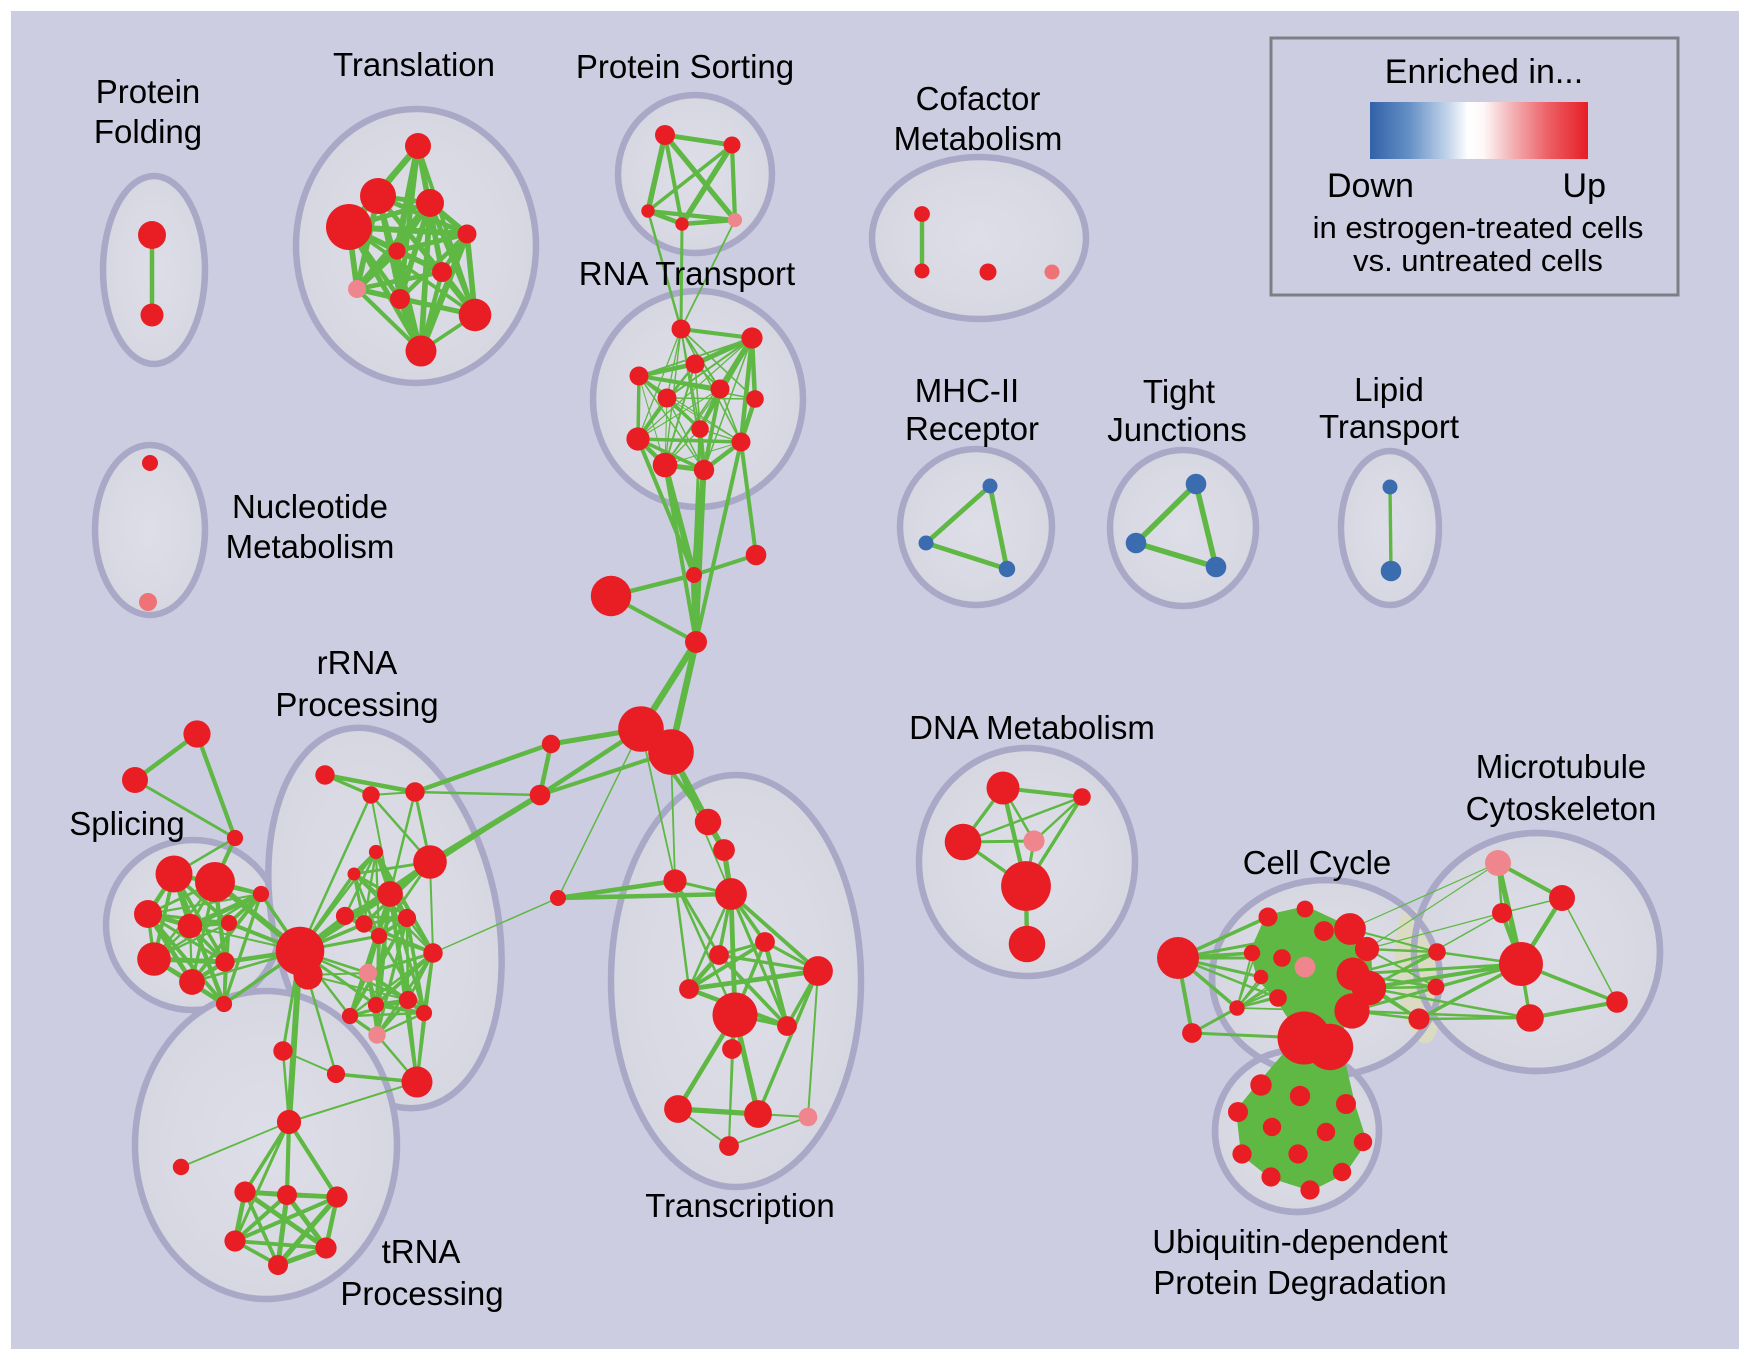 The width and height of the screenshot is (1750, 1360). I want to click on svg-text: DNA Metabolism, so click(1032, 727).